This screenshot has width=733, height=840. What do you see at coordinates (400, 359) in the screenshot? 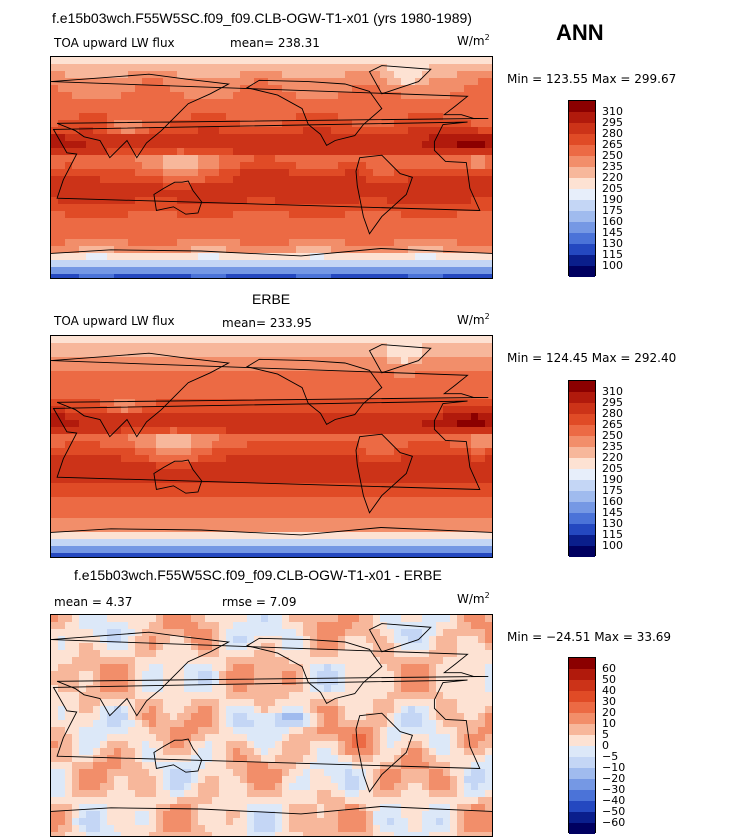
I see `coastline` at bounding box center [400, 359].